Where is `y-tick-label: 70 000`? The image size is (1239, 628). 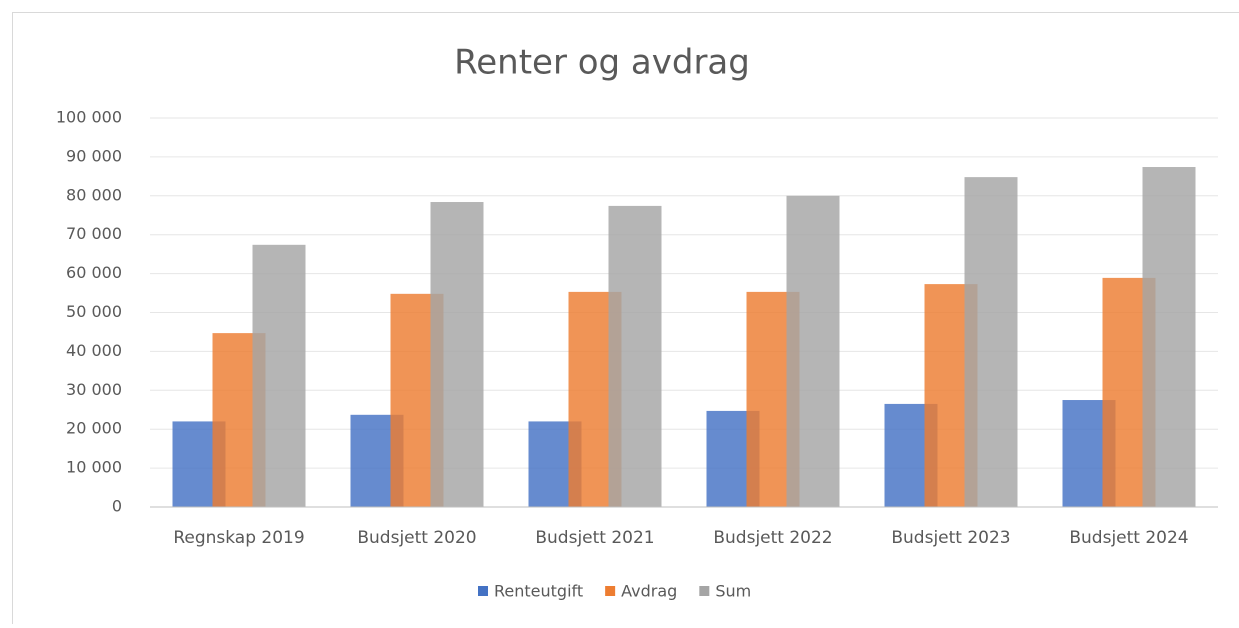 y-tick-label: 70 000 is located at coordinates (94, 233).